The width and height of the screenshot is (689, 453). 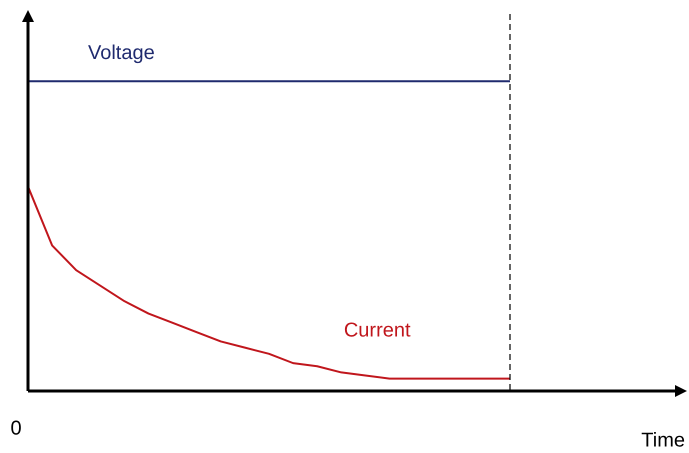 I want to click on series-label: Current, so click(x=377, y=331).